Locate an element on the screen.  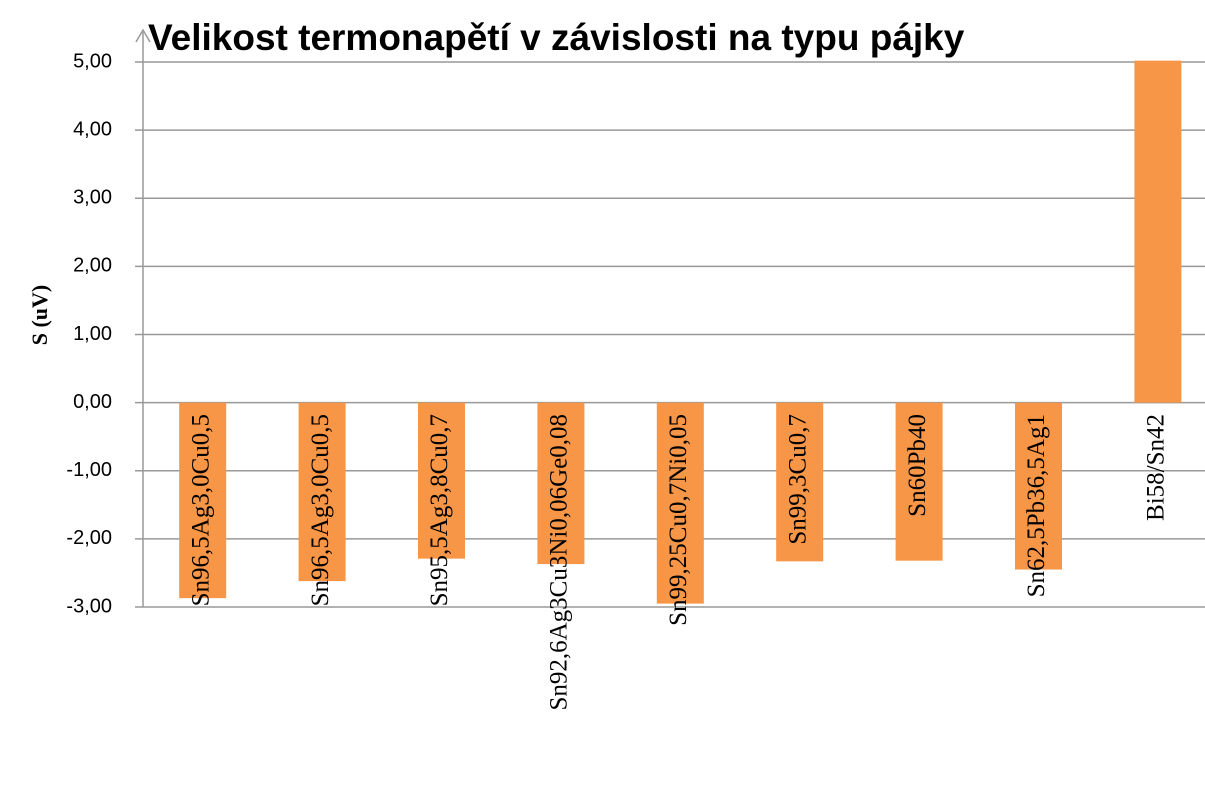
y-tick-label: 3,00 is located at coordinates (92, 198).